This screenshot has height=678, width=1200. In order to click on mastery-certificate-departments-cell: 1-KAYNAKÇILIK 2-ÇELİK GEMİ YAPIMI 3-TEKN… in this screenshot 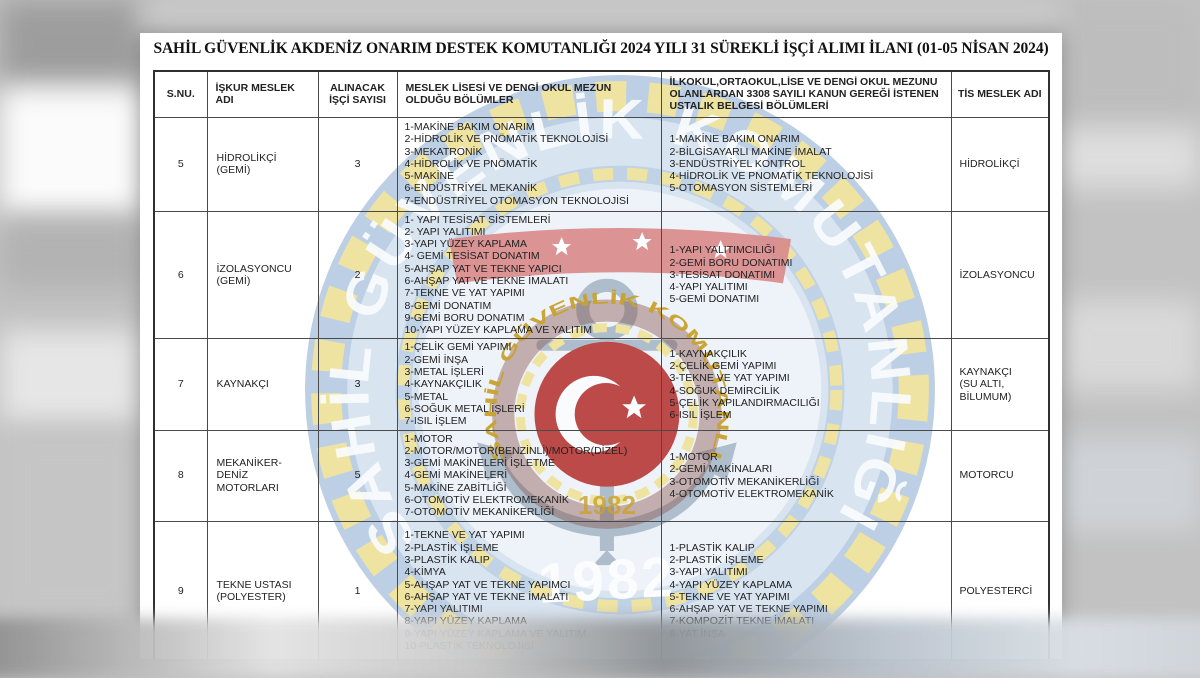, I will do `click(806, 384)`.